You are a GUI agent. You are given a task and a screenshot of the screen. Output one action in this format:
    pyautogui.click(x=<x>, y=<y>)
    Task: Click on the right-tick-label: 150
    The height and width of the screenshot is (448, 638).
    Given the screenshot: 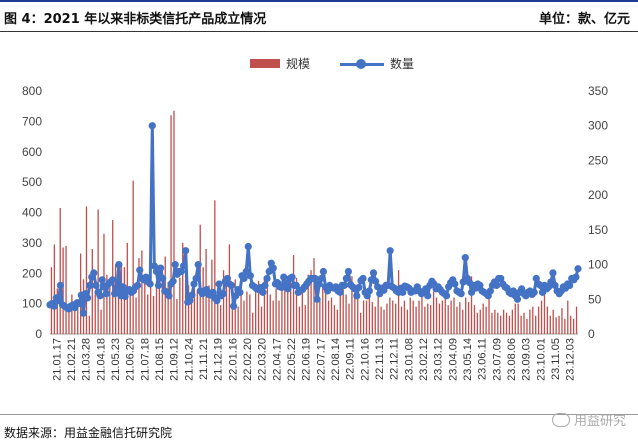 What is the action you would take?
    pyautogui.click(x=598, y=230)
    